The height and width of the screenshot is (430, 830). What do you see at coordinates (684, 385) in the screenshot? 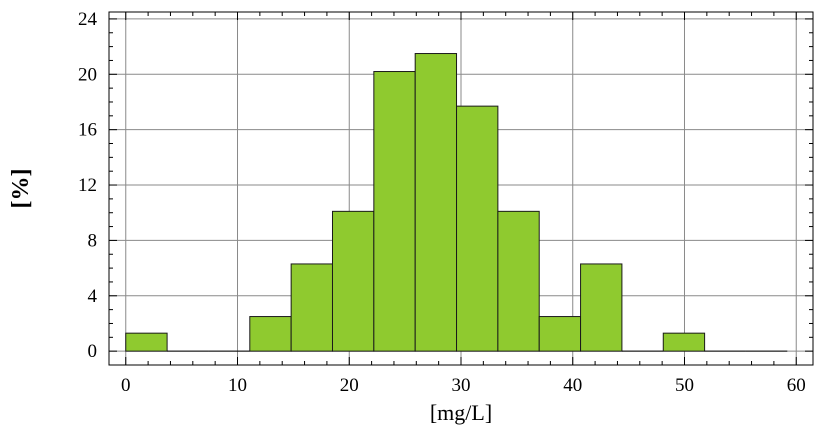
I see `x-tick-label: 50` at bounding box center [684, 385].